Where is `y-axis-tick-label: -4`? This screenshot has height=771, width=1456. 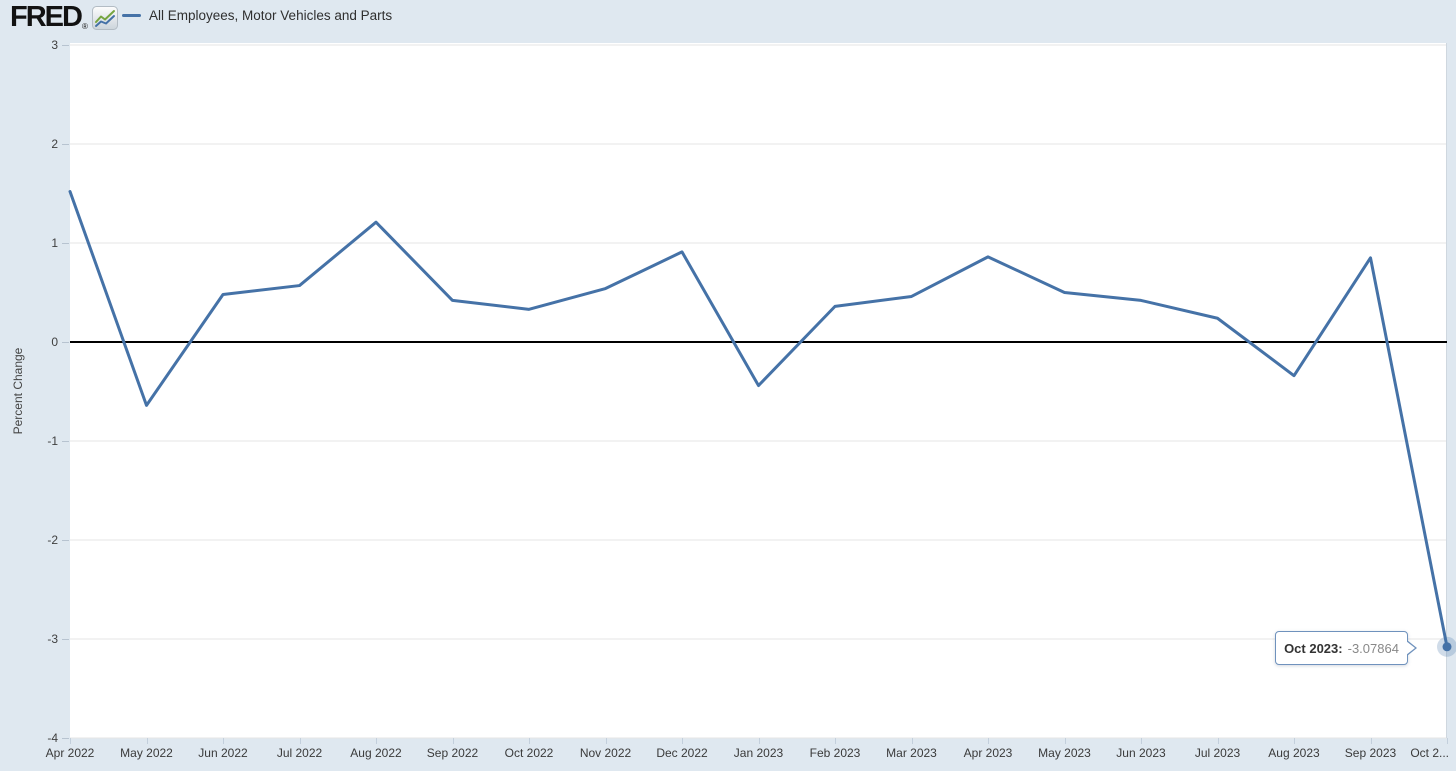 y-axis-tick-label: -4 is located at coordinates (52, 738).